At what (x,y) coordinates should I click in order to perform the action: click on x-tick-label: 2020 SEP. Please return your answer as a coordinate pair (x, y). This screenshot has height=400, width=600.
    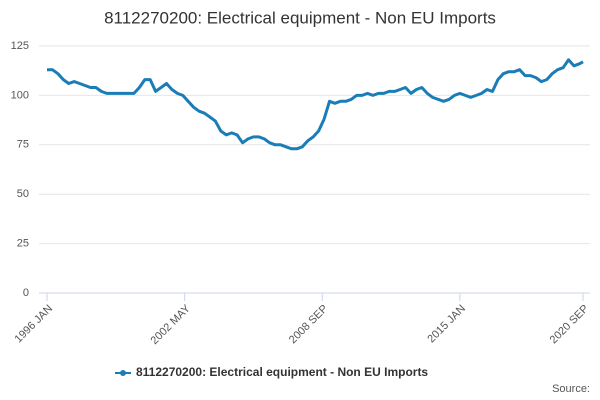
    Looking at the image, I should click on (570, 325).